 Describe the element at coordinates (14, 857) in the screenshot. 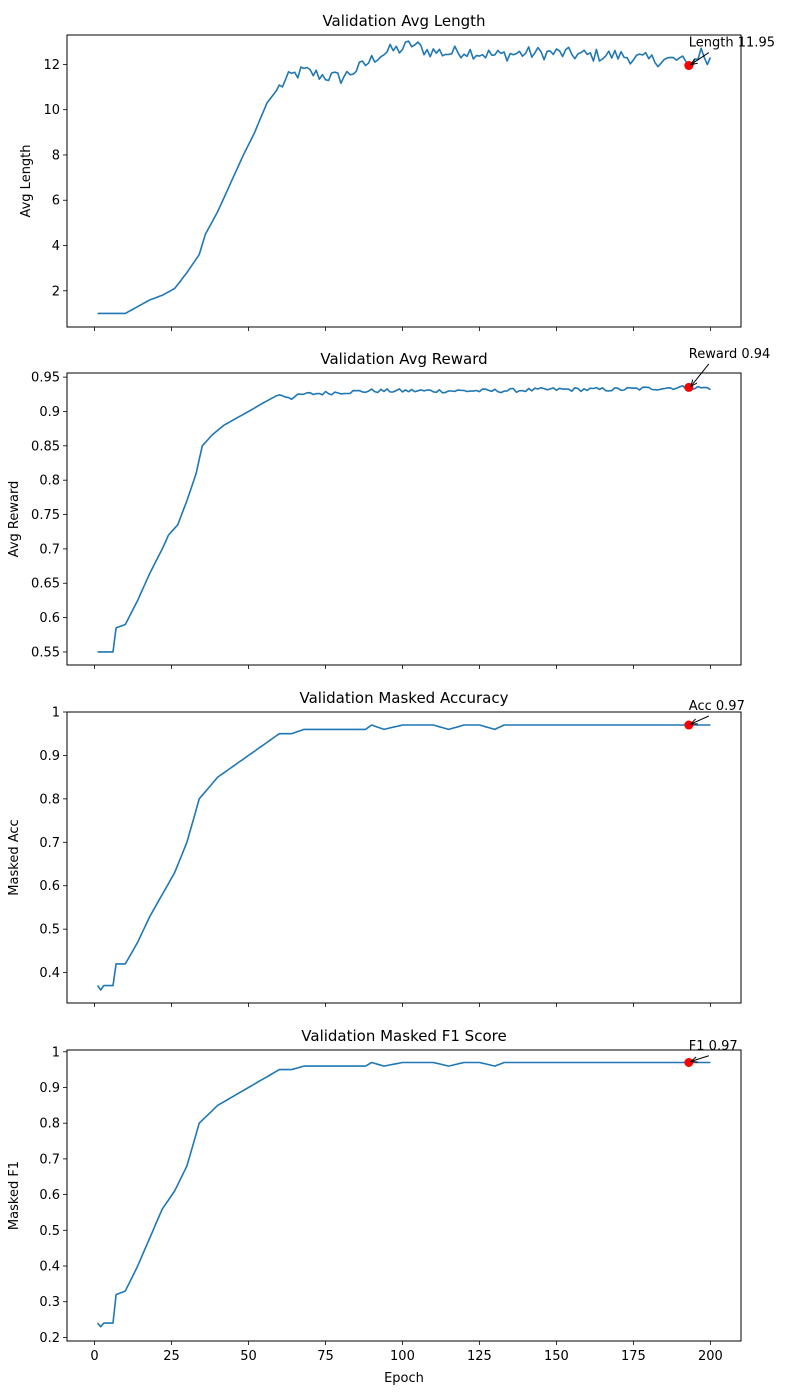

I see `y-axis-label: Masked Acc` at that location.